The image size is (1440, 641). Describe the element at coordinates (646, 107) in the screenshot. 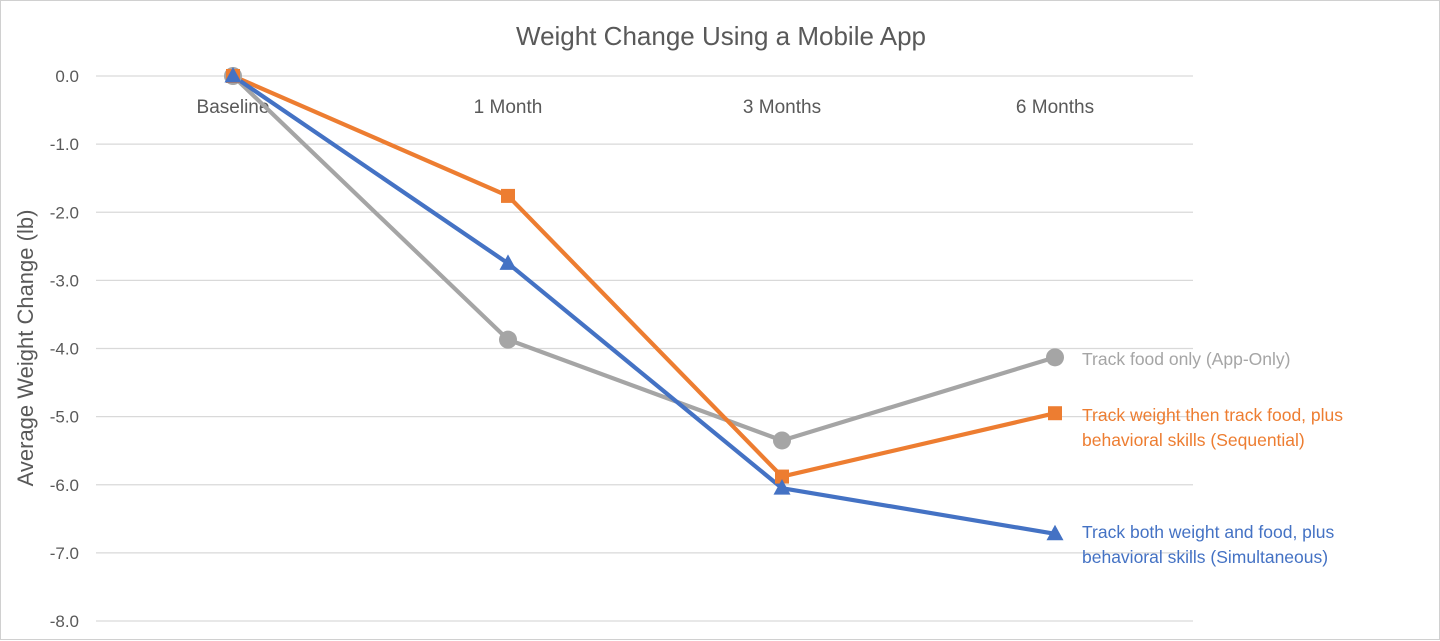

I see `x-axis-ticks: Baseline 1 Month 3 Months 6 Months` at that location.